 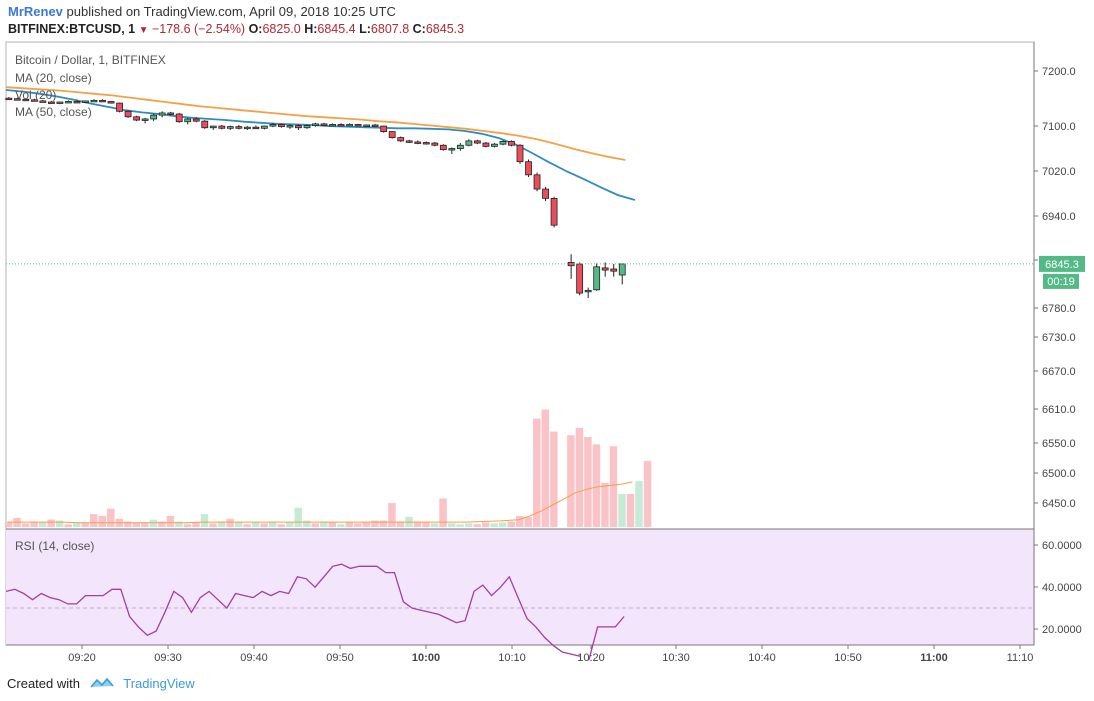 What do you see at coordinates (1059, 444) in the screenshot?
I see `price-tick-label: 6550.0` at bounding box center [1059, 444].